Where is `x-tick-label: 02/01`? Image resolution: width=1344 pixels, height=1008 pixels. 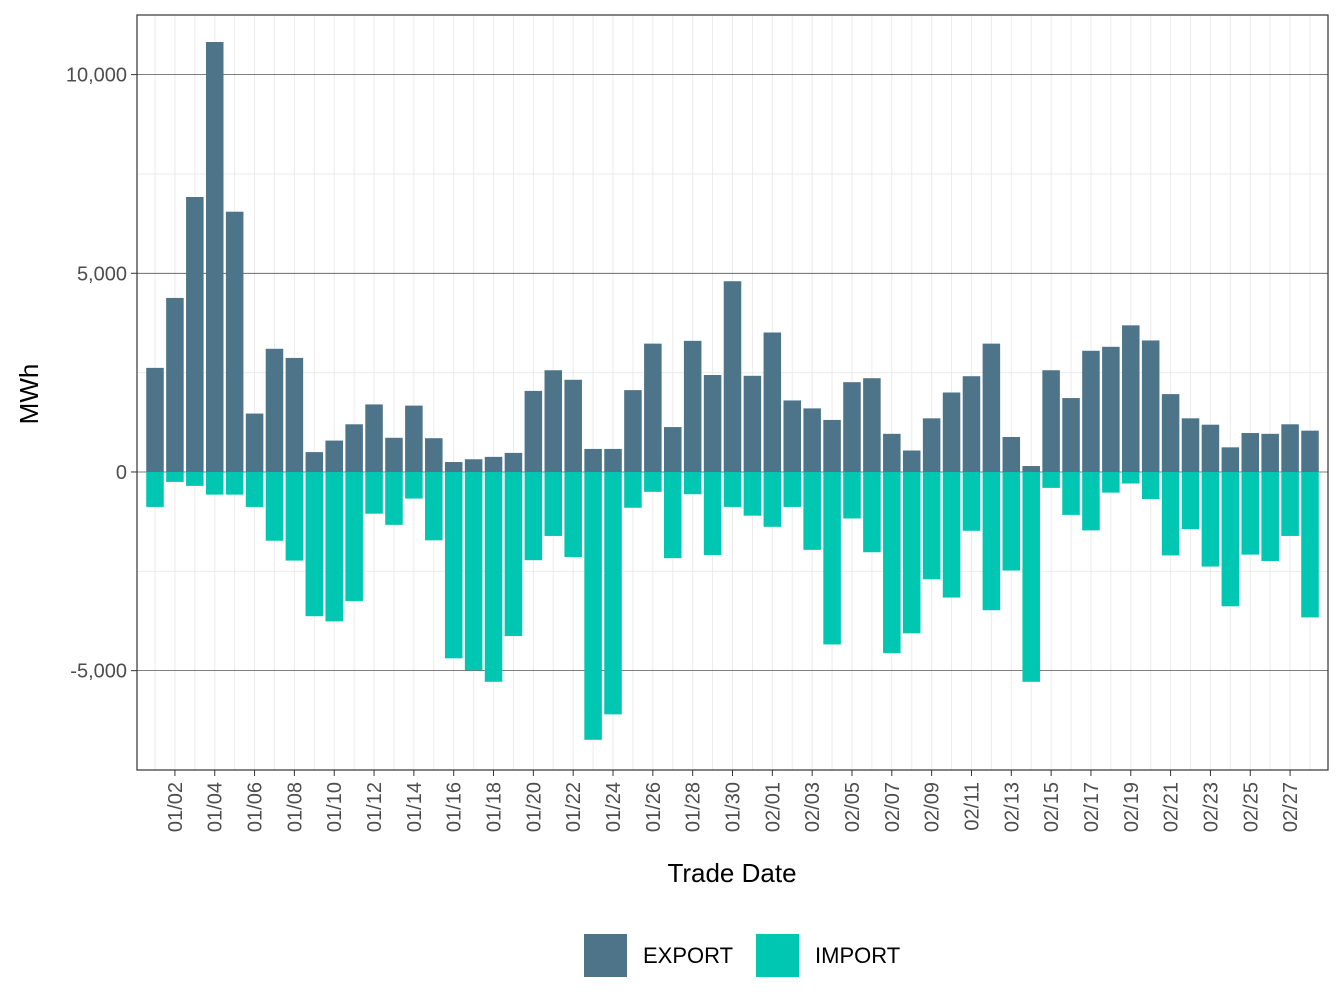 x-tick-label: 02/01 is located at coordinates (773, 807).